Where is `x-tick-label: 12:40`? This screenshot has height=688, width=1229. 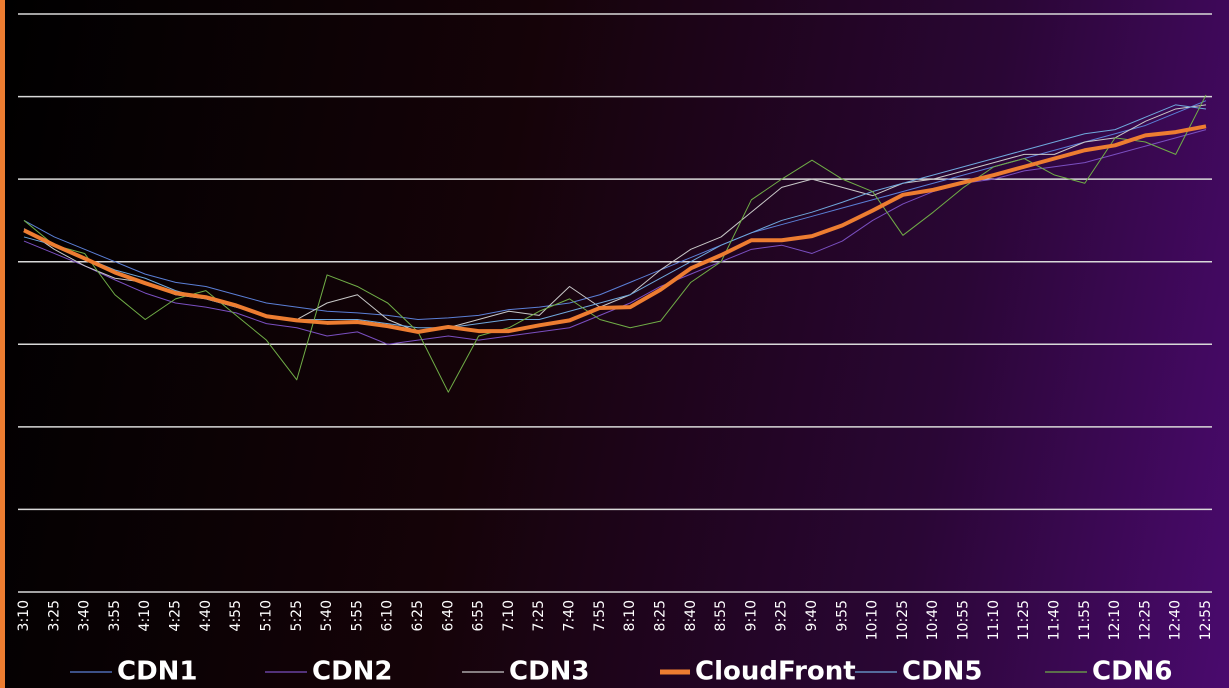
x-tick-label: 12:40 is located at coordinates (1176, 620).